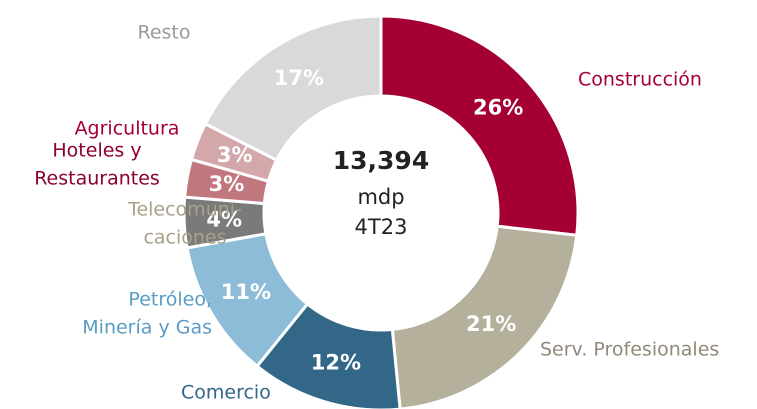 This screenshot has height=409, width=757. Describe the element at coordinates (97, 179) in the screenshot. I see `category-label: Restaurantes` at that location.